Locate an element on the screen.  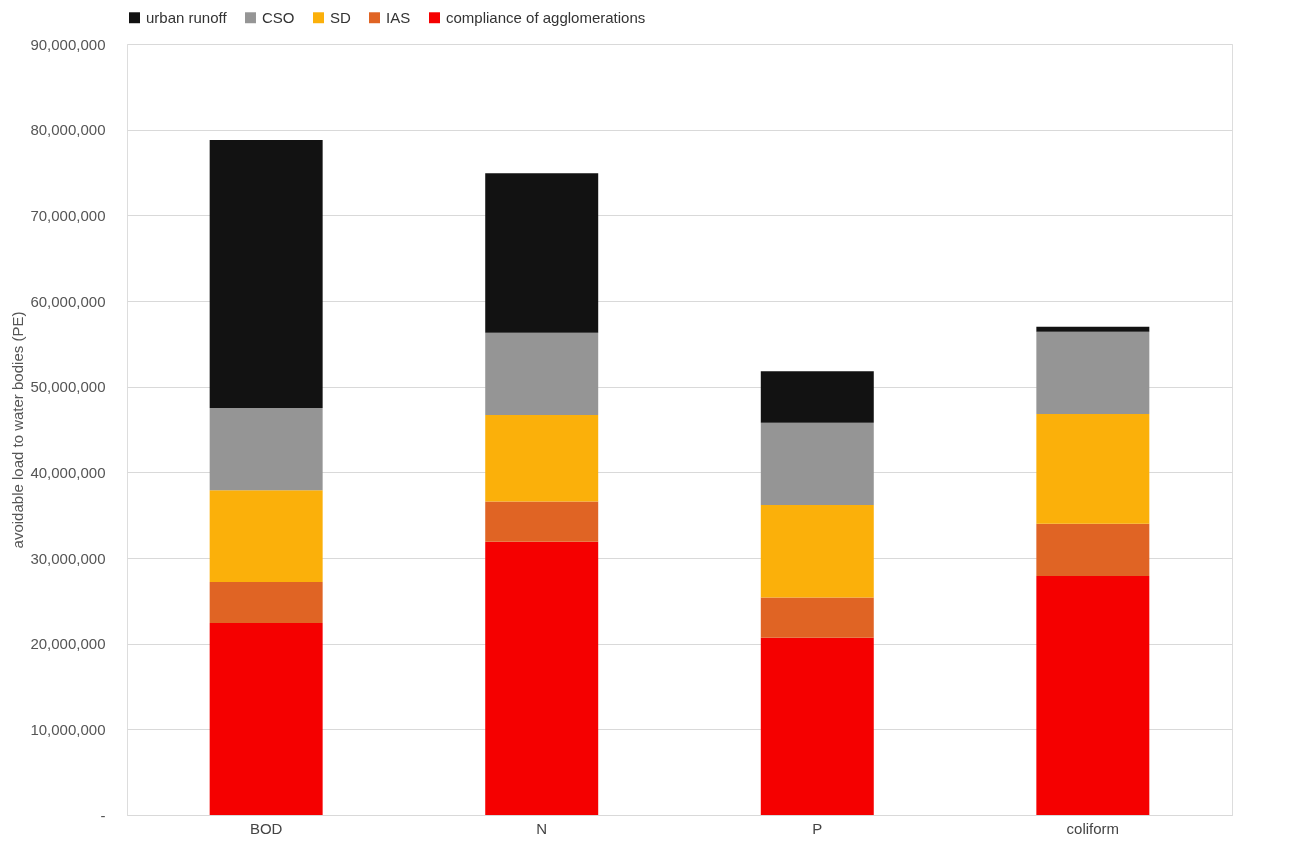
y-tick-label: 10,000,000 is located at coordinates (68, 729).